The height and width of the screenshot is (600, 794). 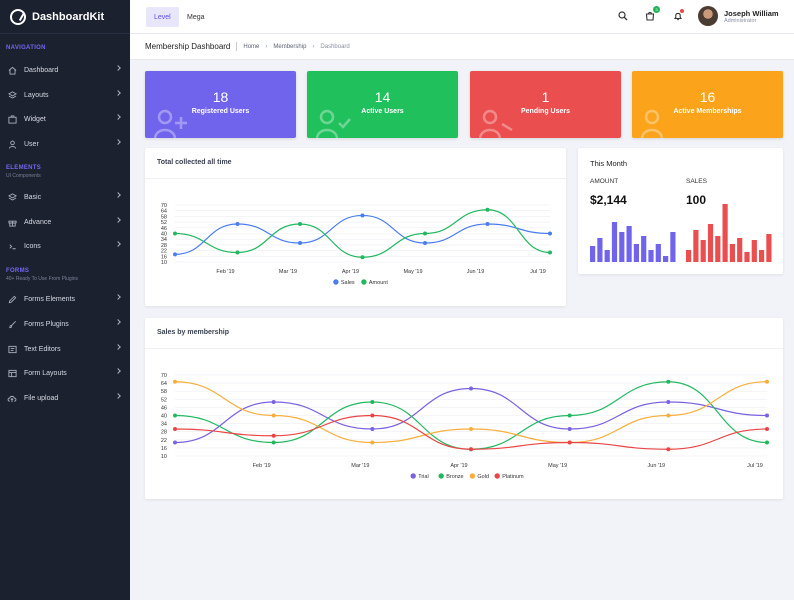 I want to click on chart-title: Sales by membership, so click(x=193, y=332).